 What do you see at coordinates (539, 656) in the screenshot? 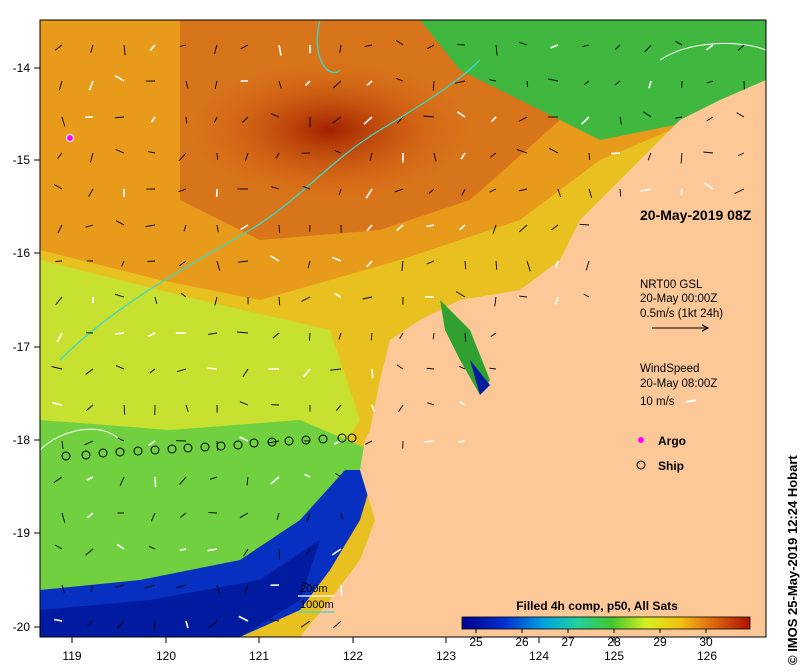
I see `x-tick-label: 124` at bounding box center [539, 656].